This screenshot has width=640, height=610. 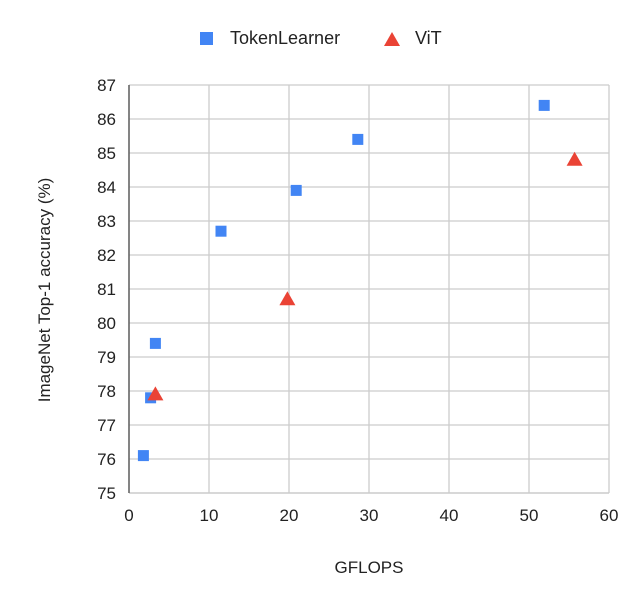 I want to click on y-tick-label: 81, so click(x=106, y=289).